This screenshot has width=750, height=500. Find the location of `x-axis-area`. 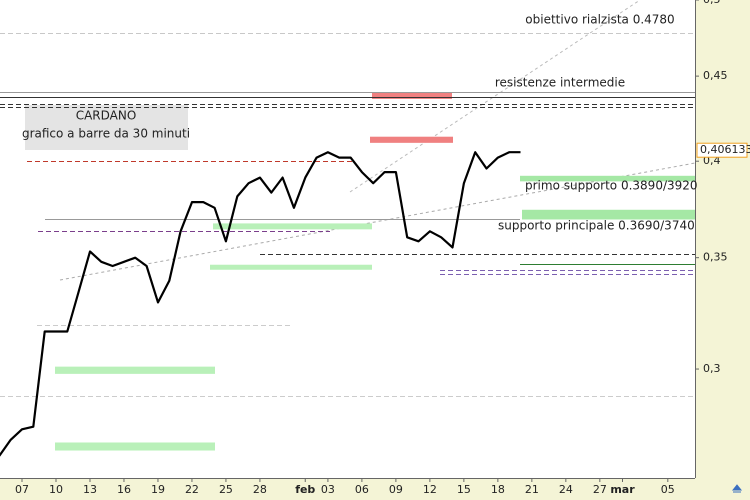

x-axis-area is located at coordinates (347, 489).